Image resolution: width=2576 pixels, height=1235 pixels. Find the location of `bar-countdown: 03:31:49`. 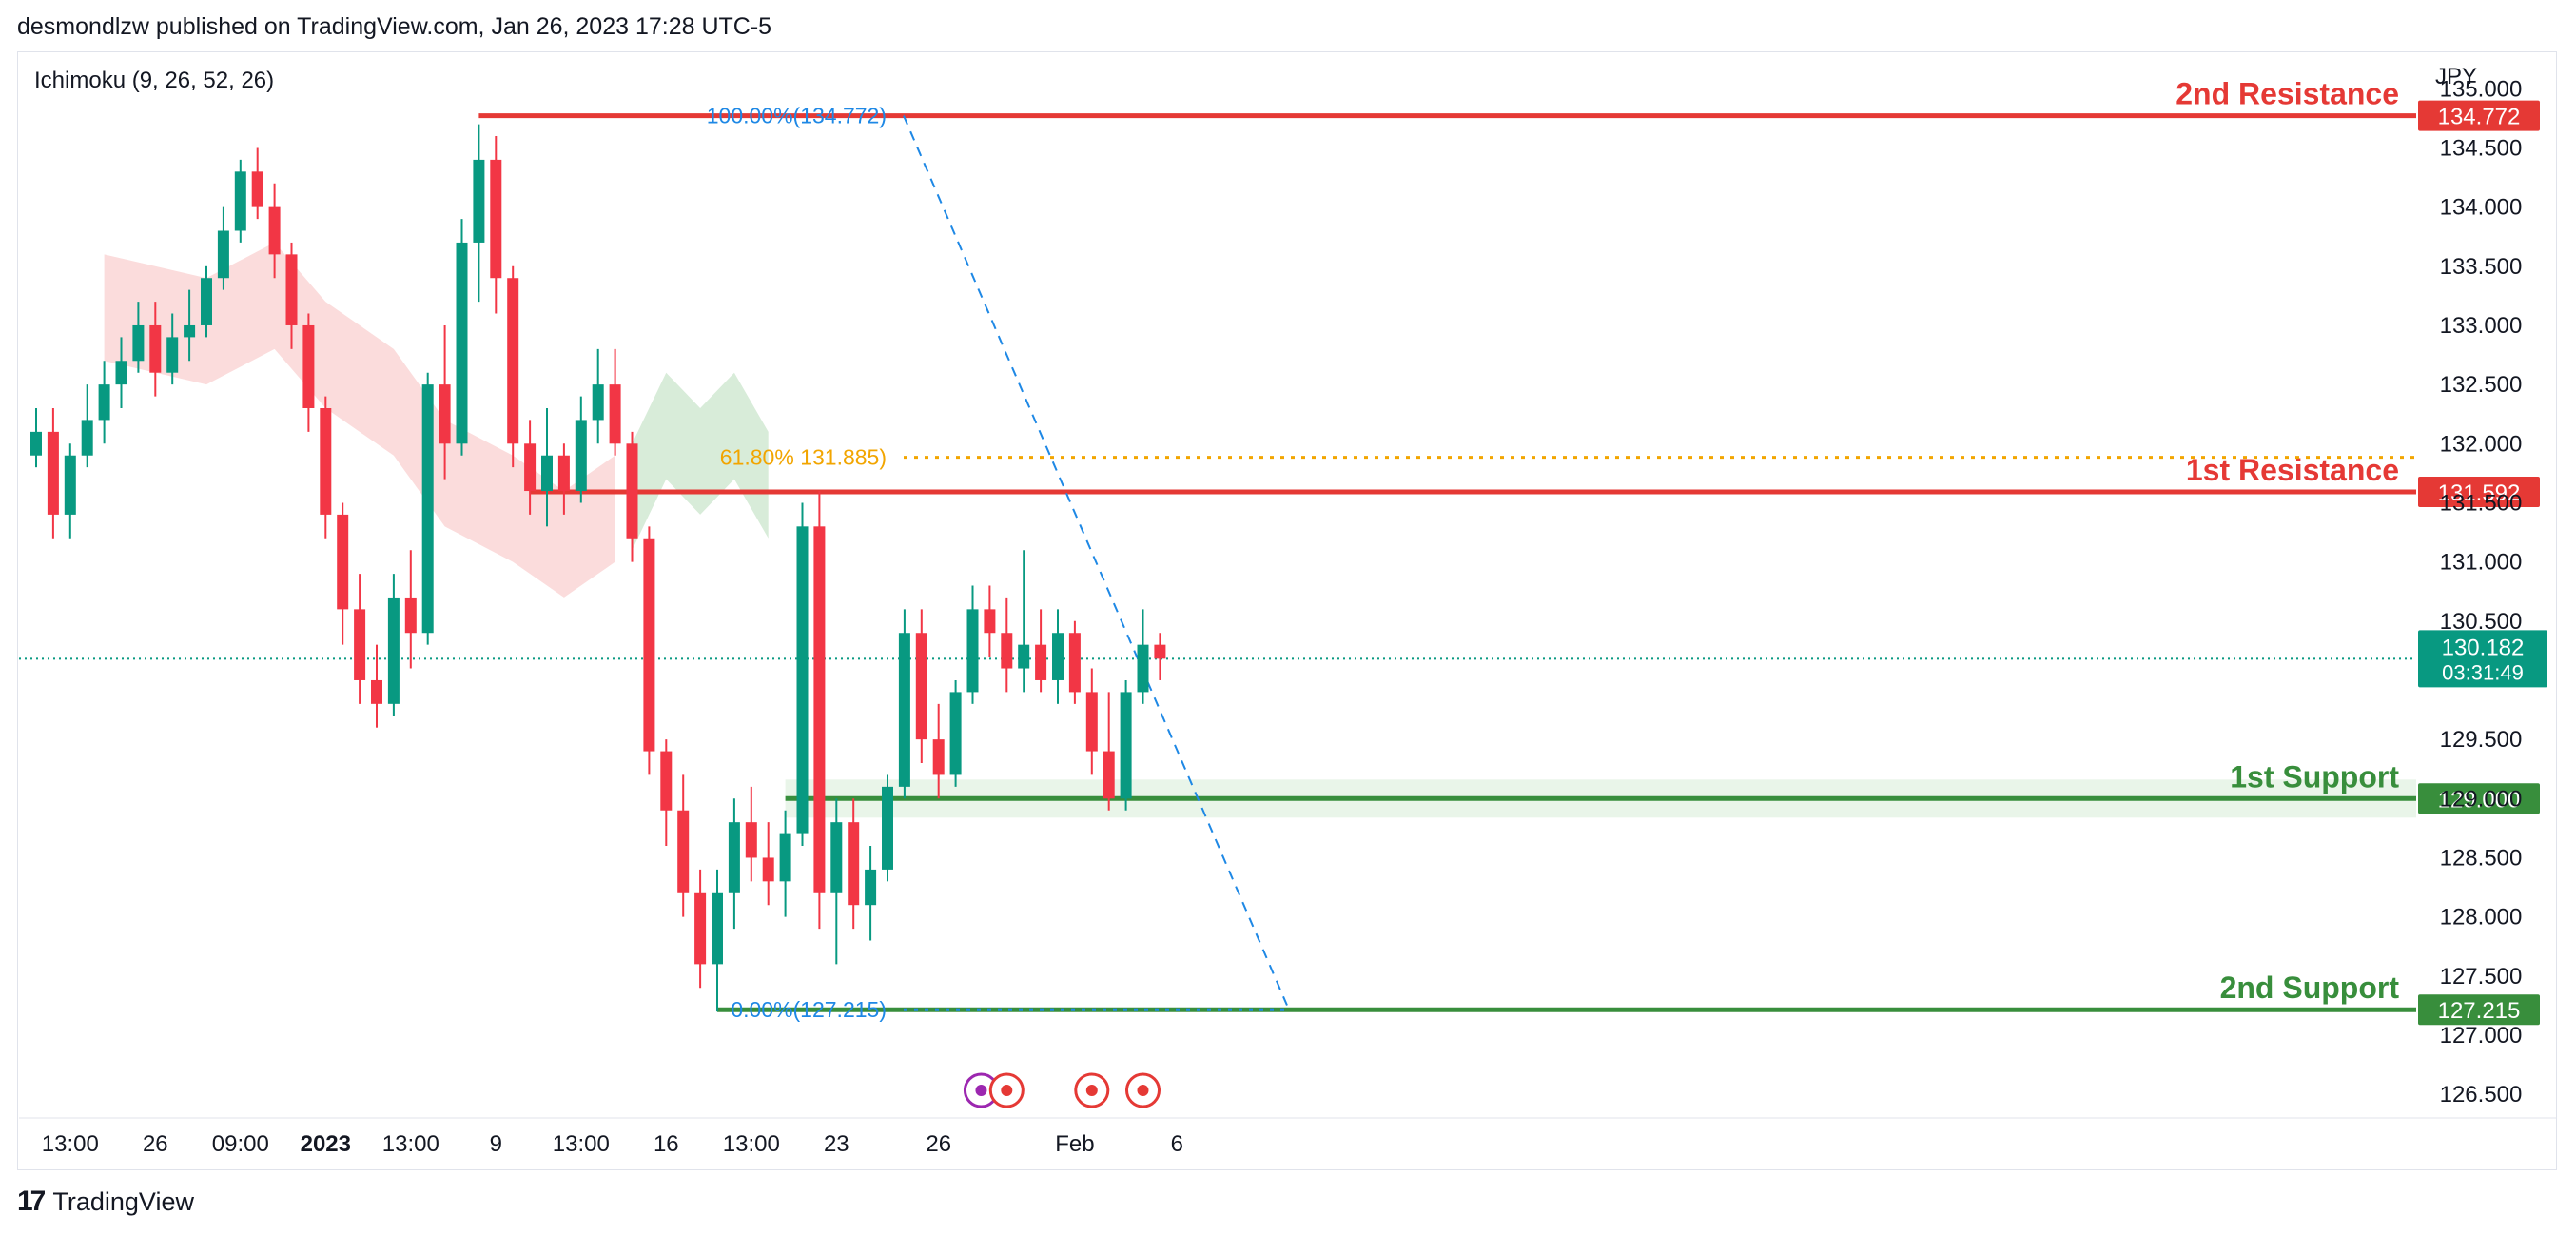

bar-countdown: 03:31:49 is located at coordinates (2483, 672).